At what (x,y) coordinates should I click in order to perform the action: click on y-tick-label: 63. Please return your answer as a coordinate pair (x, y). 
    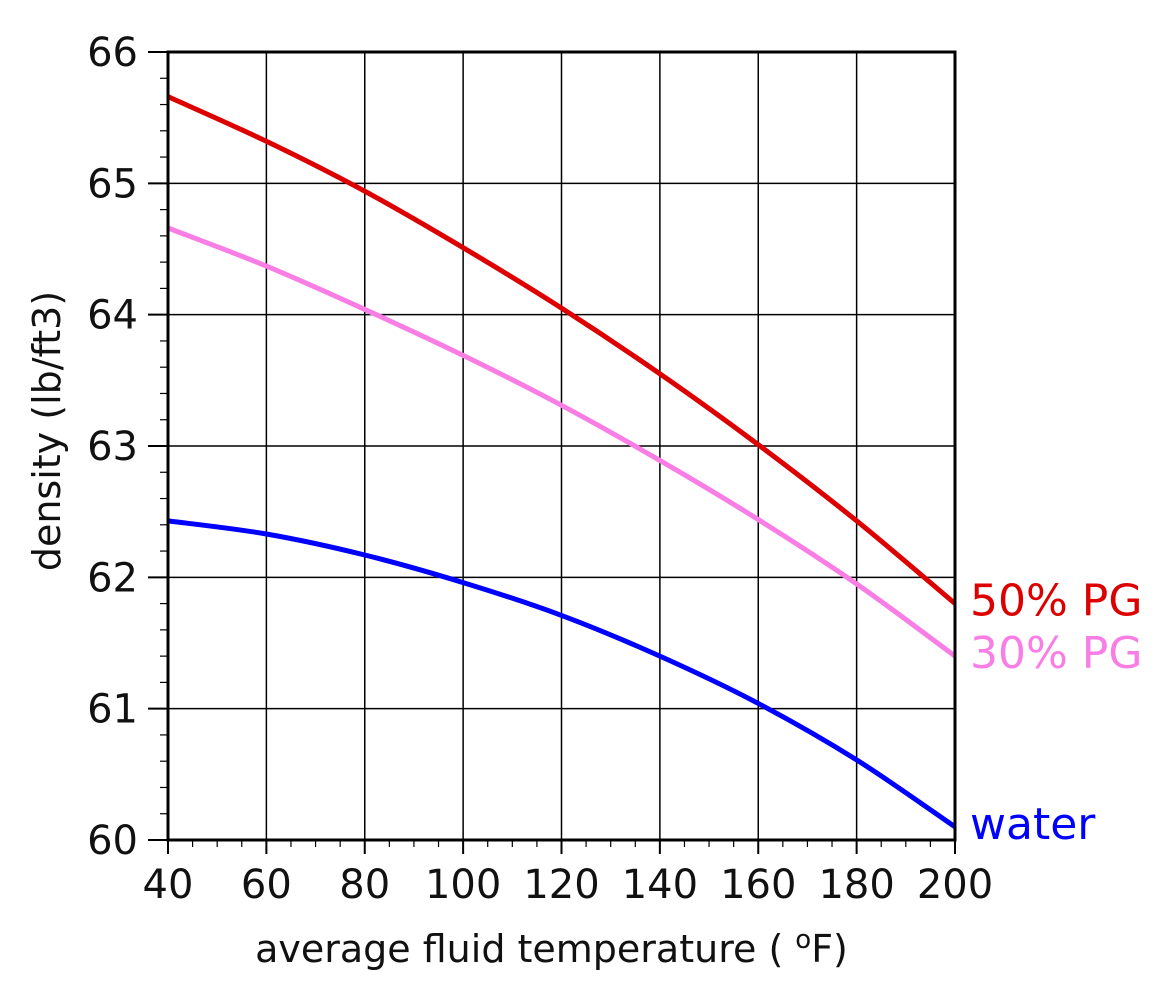
    Looking at the image, I should click on (112, 447).